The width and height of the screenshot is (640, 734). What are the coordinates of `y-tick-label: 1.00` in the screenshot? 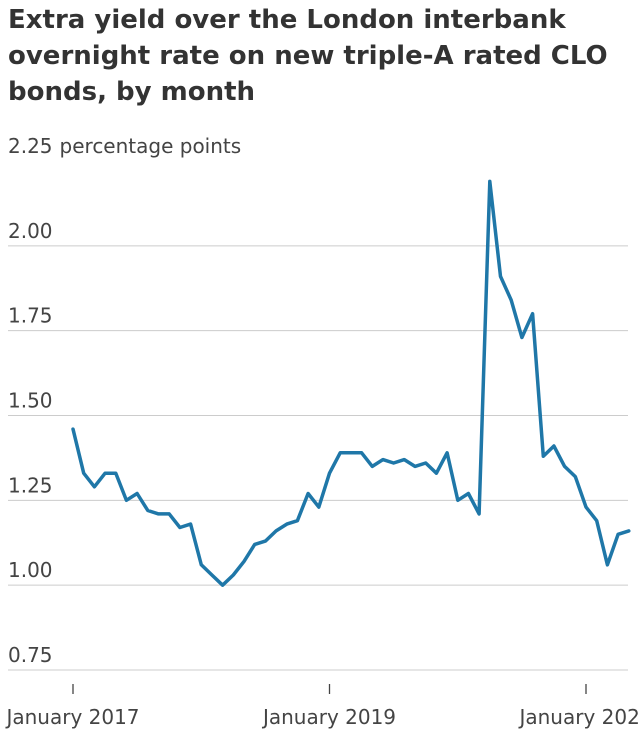 It's located at (30, 570).